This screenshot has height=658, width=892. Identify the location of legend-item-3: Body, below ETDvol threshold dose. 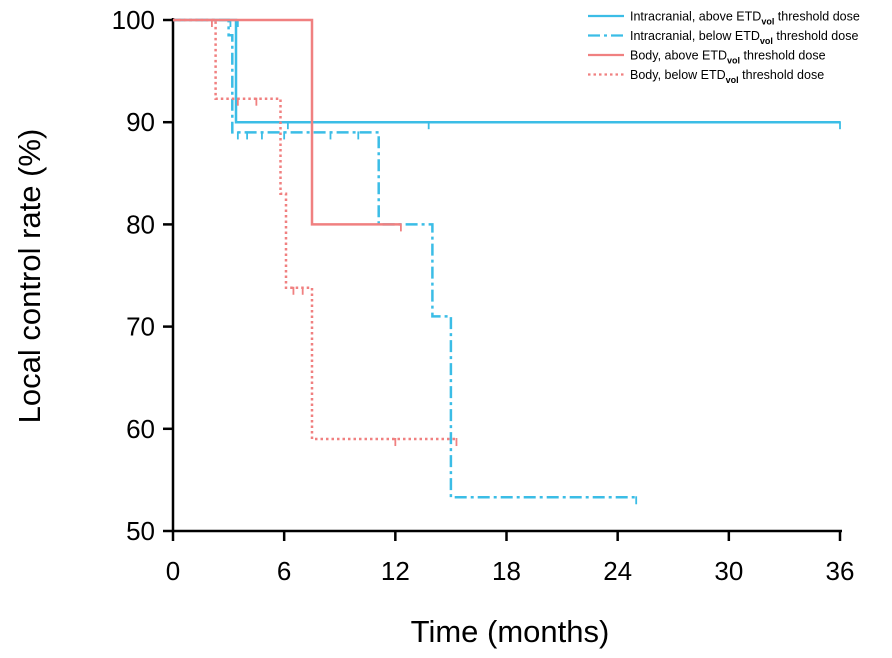
(706, 76).